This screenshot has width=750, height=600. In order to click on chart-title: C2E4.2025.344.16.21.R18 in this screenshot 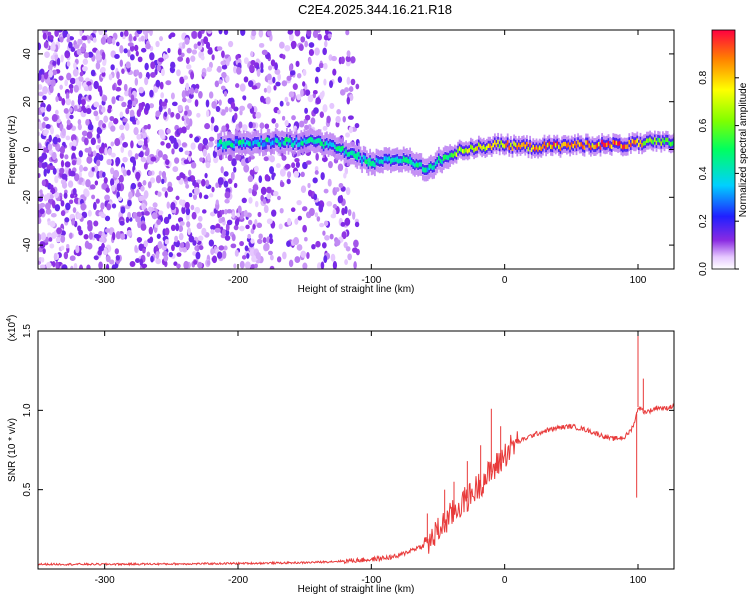, I will do `click(375, 9)`.